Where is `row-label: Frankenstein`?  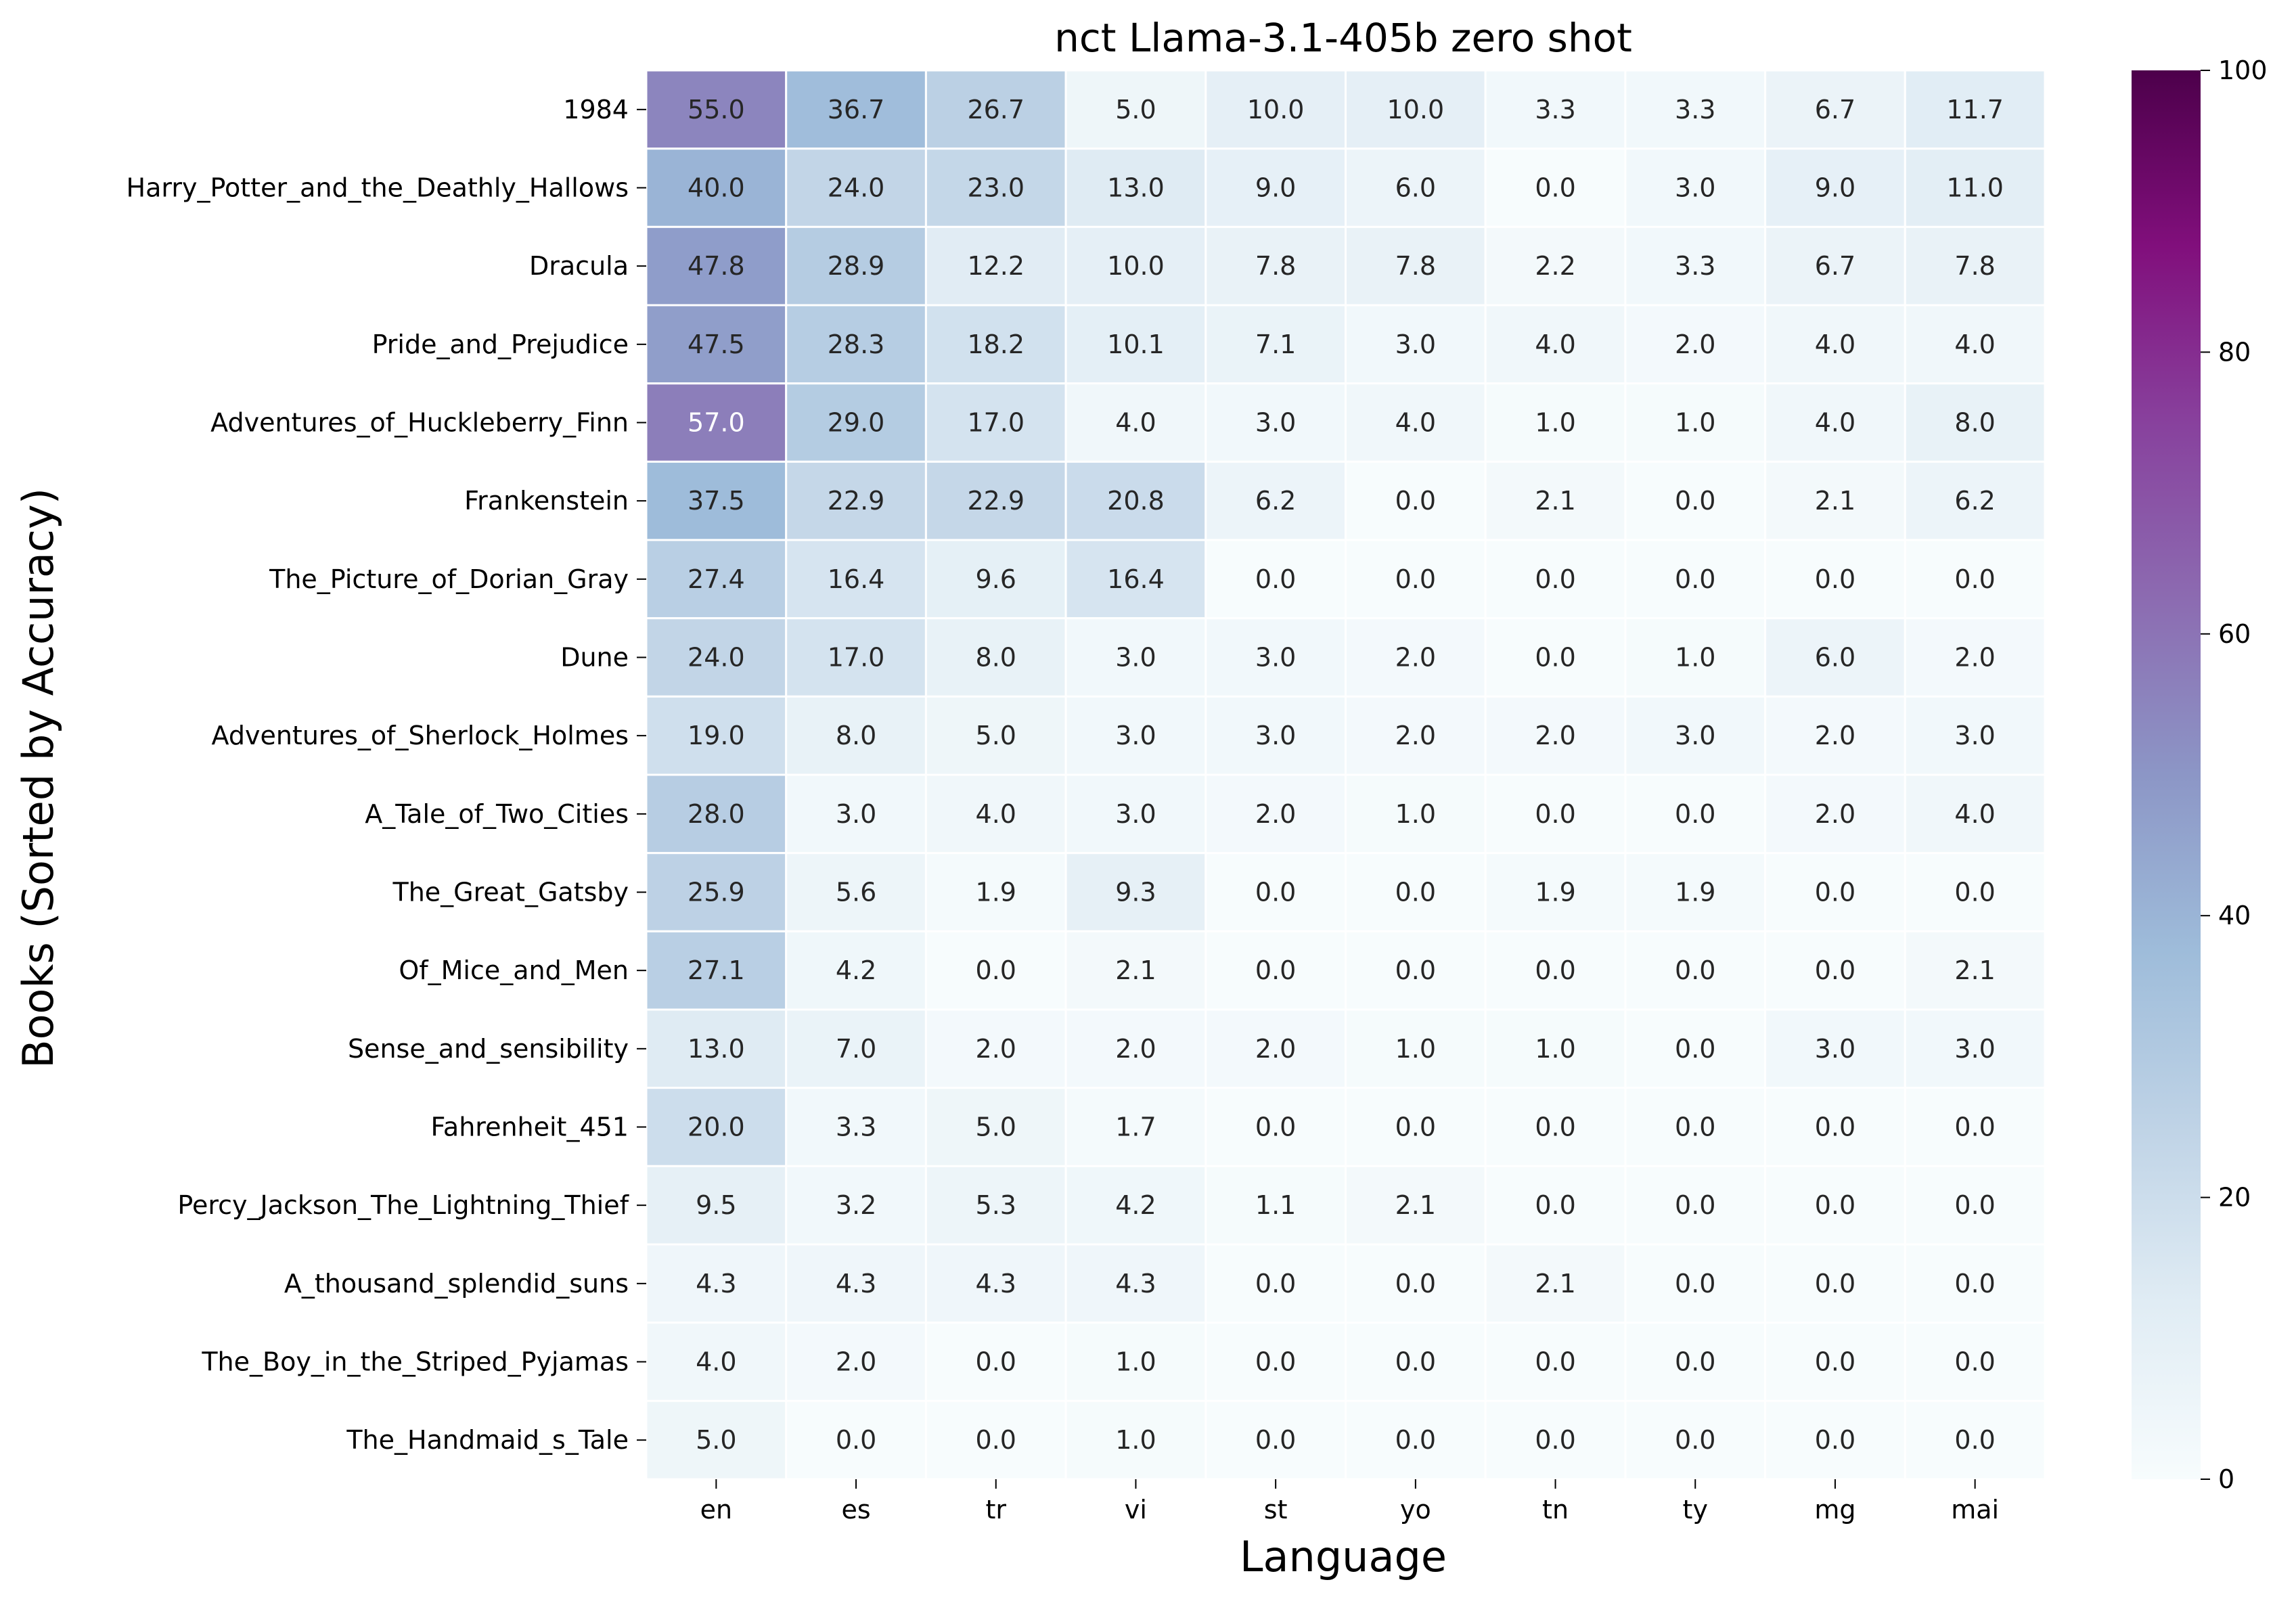 row-label: Frankenstein is located at coordinates (546, 501).